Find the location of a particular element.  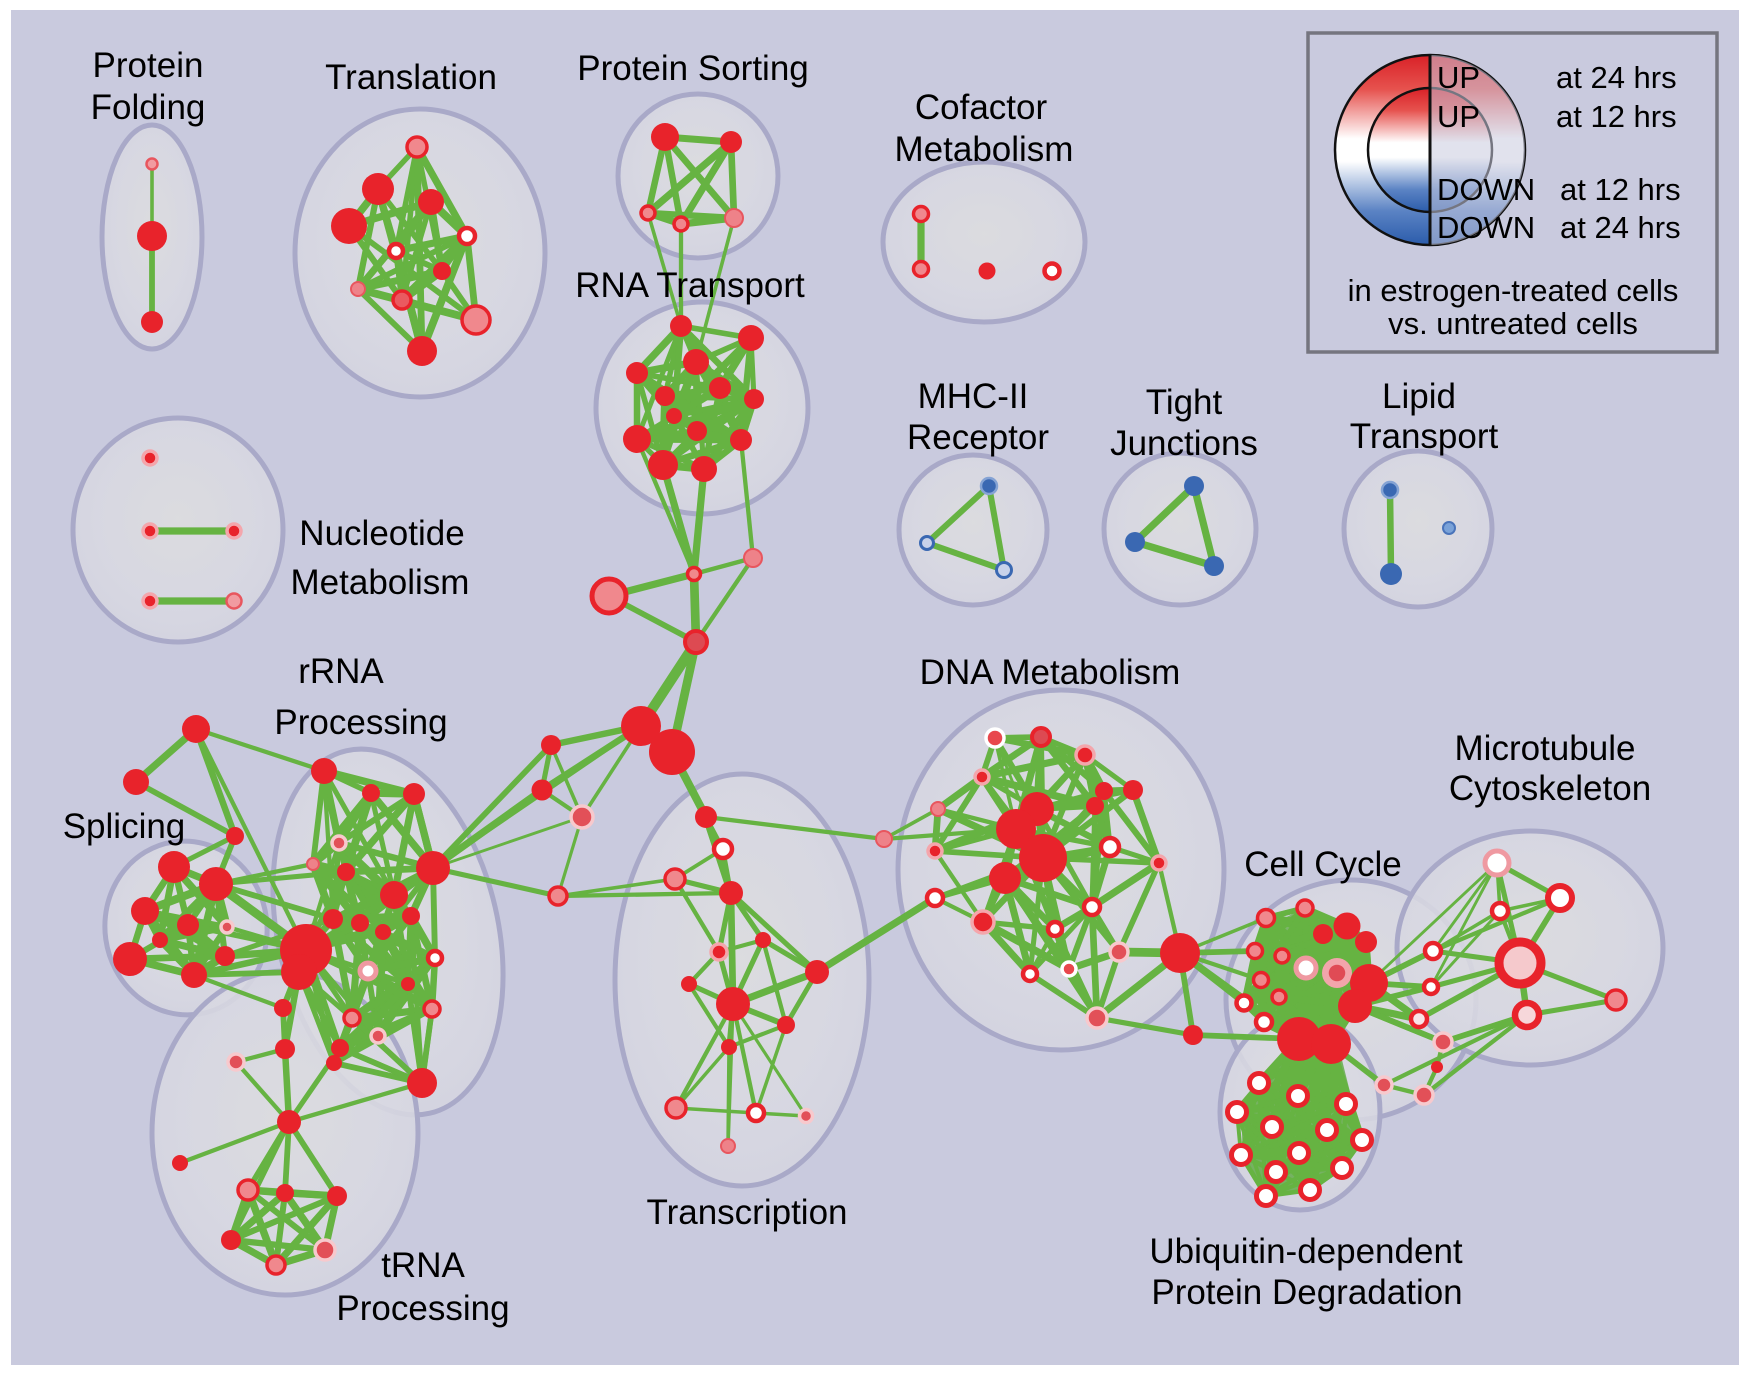

svg-text: Translation is located at coordinates (411, 77).